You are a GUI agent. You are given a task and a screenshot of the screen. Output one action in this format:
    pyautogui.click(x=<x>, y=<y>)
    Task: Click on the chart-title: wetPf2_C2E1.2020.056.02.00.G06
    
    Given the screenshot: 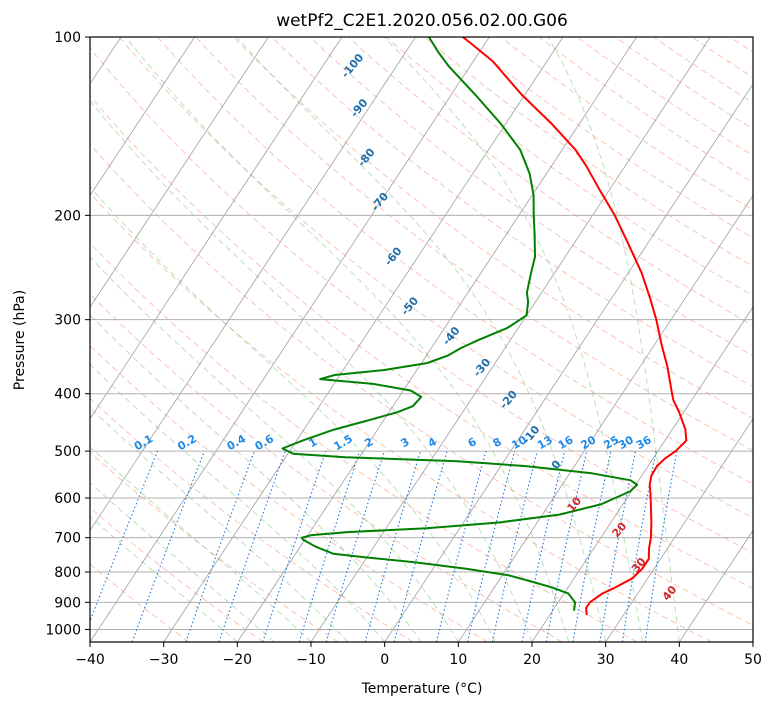 What is the action you would take?
    pyautogui.click(x=422, y=21)
    